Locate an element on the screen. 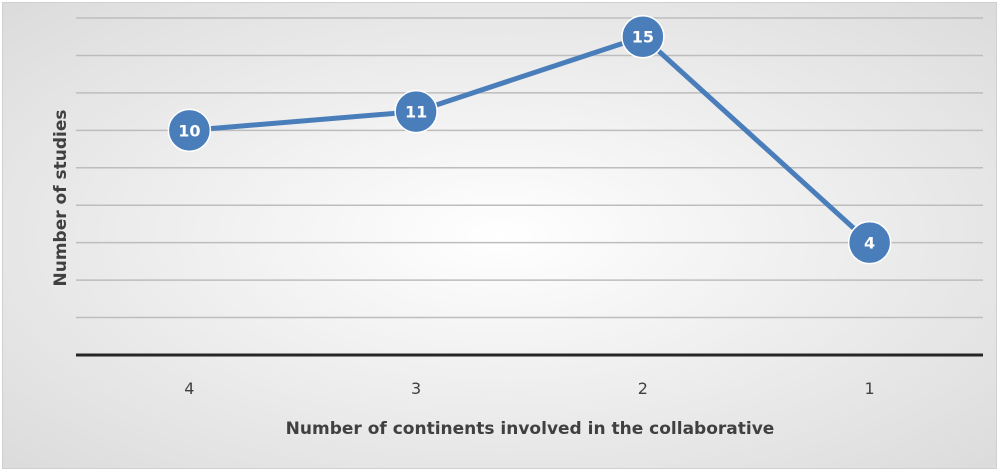  x-tick-label: 1 is located at coordinates (870, 388).